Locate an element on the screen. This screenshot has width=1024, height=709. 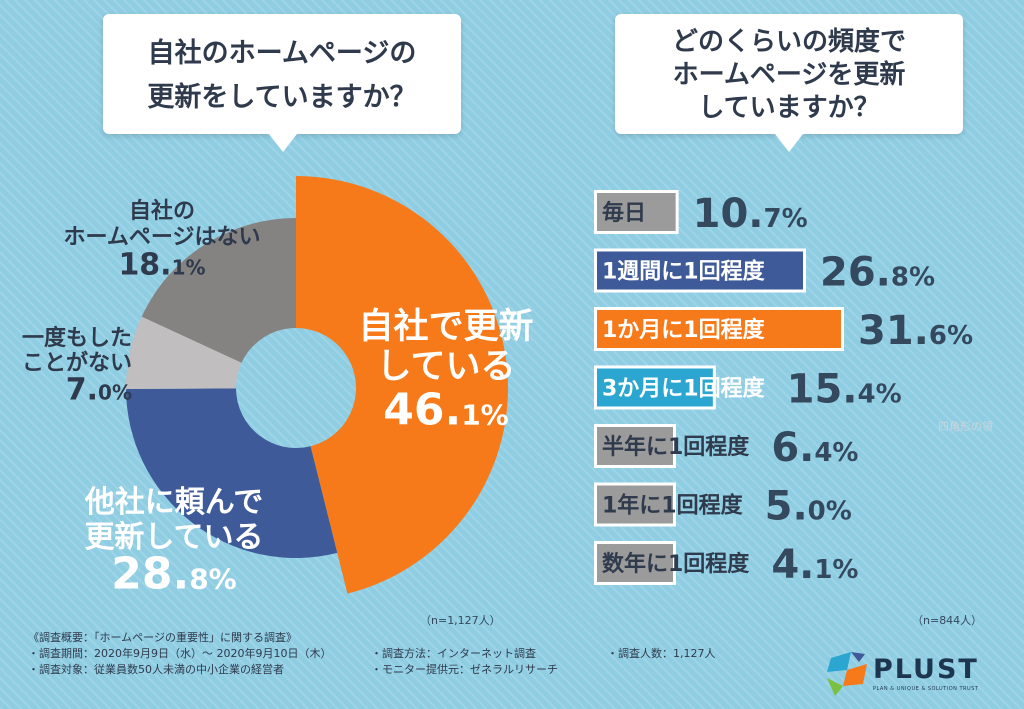
bar-category-label: 1週間に1回程度 is located at coordinates (684, 272).